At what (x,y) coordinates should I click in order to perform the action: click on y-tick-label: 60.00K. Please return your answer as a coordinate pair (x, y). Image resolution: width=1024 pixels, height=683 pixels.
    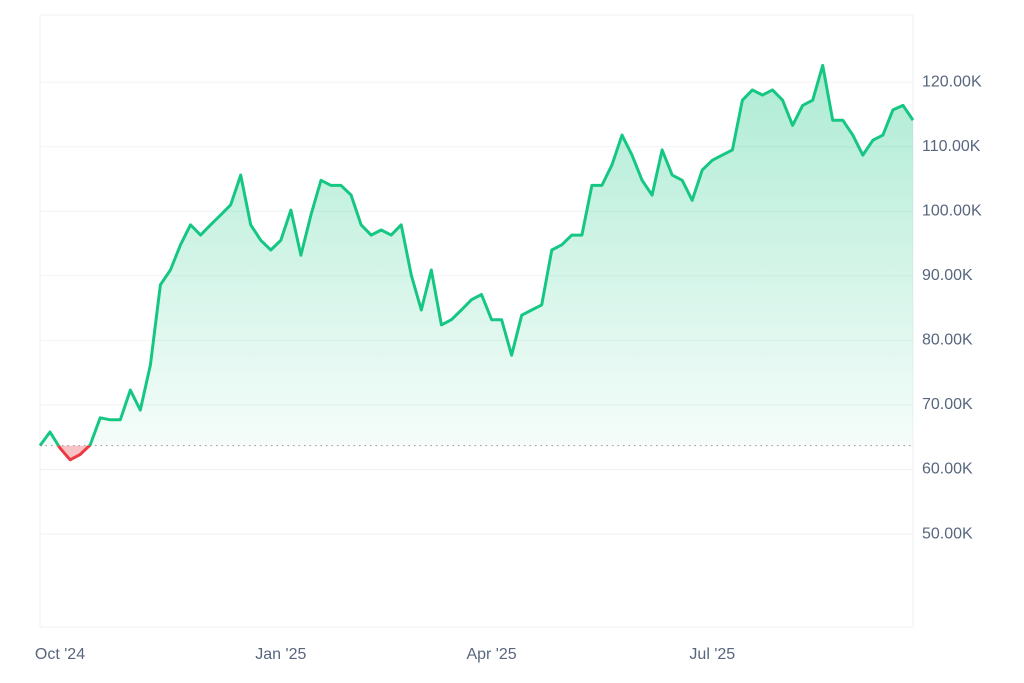
    Looking at the image, I should click on (947, 469).